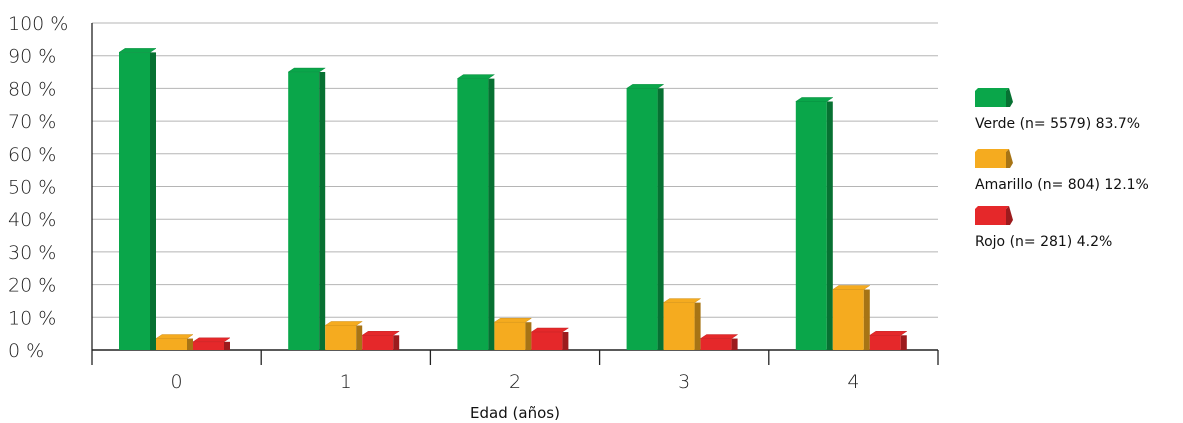 This screenshot has width=1183, height=423. Describe the element at coordinates (1043, 228) in the screenshot. I see `legend-item: Rojo (n= 281) 4.2%` at that location.